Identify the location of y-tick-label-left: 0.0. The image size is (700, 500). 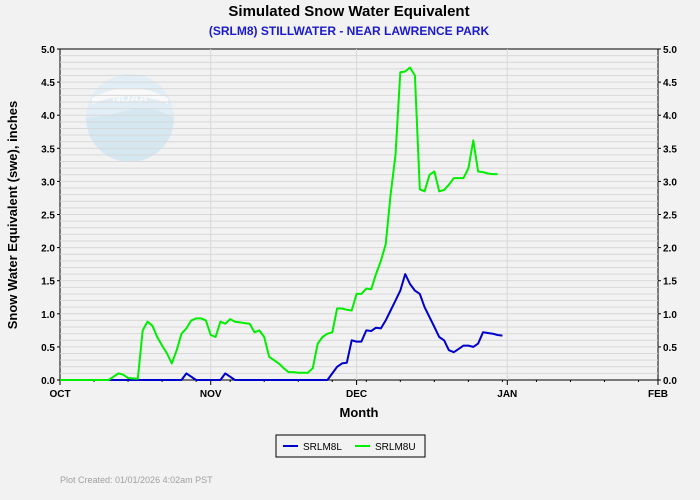
(48, 381).